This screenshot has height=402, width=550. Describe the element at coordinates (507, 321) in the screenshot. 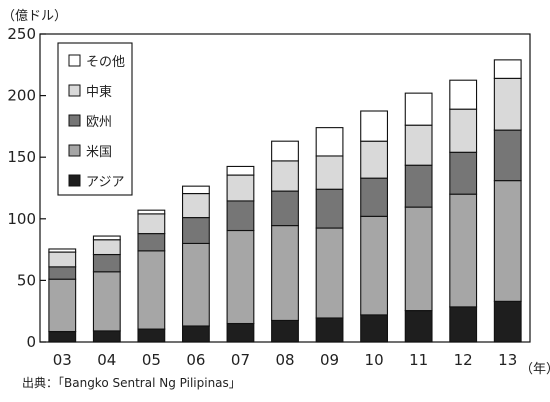

I see `bar-segment-13-s0` at that location.